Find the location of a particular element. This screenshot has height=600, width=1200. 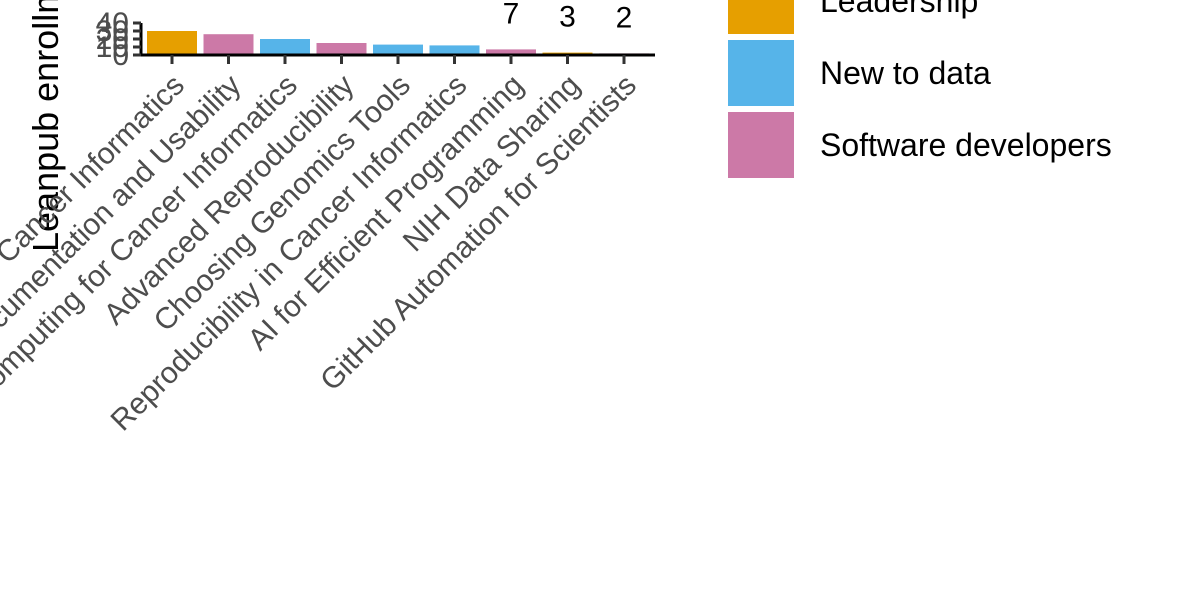

legend: Leadership New to data Software developers is located at coordinates (920, 89).